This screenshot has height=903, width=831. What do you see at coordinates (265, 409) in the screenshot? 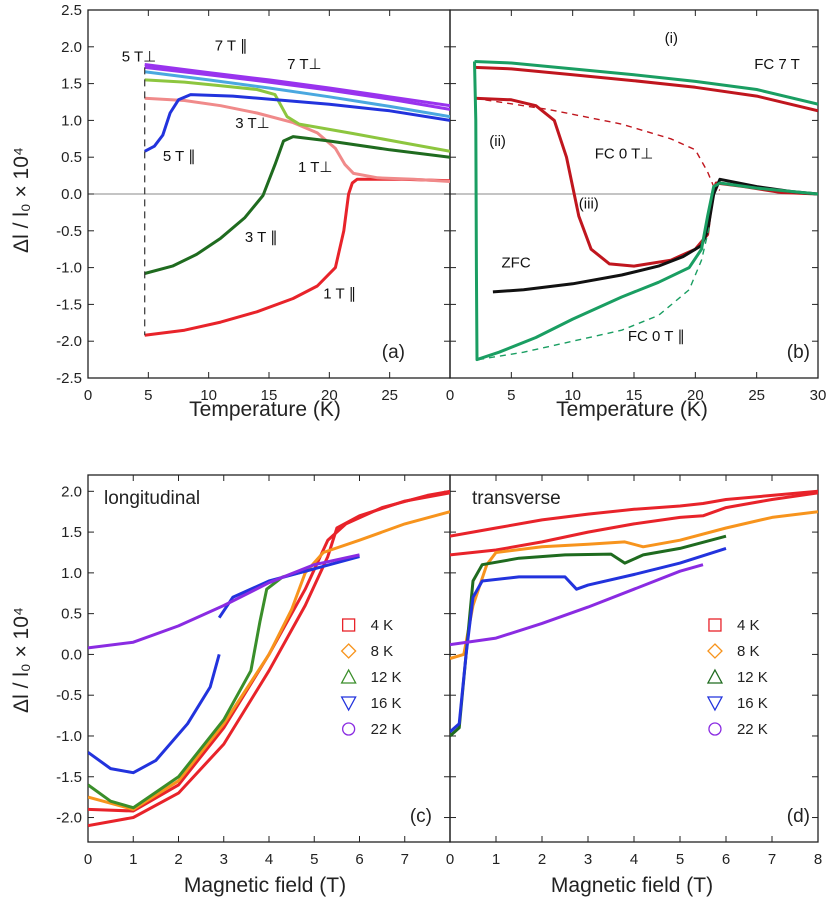
I see `xlabel-top-left: Temperature (K)` at bounding box center [265, 409].